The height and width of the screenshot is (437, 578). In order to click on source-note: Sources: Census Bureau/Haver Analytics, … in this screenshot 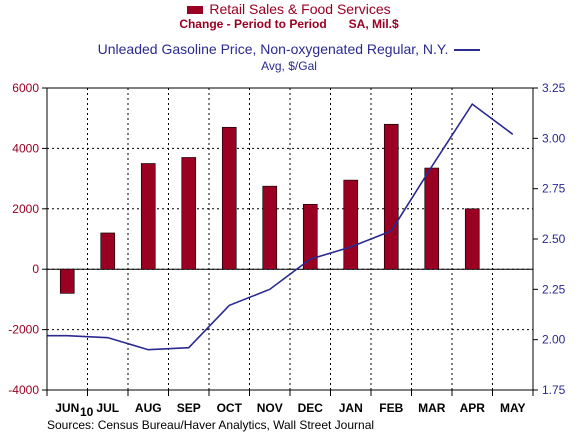, I will do `click(211, 425)`.